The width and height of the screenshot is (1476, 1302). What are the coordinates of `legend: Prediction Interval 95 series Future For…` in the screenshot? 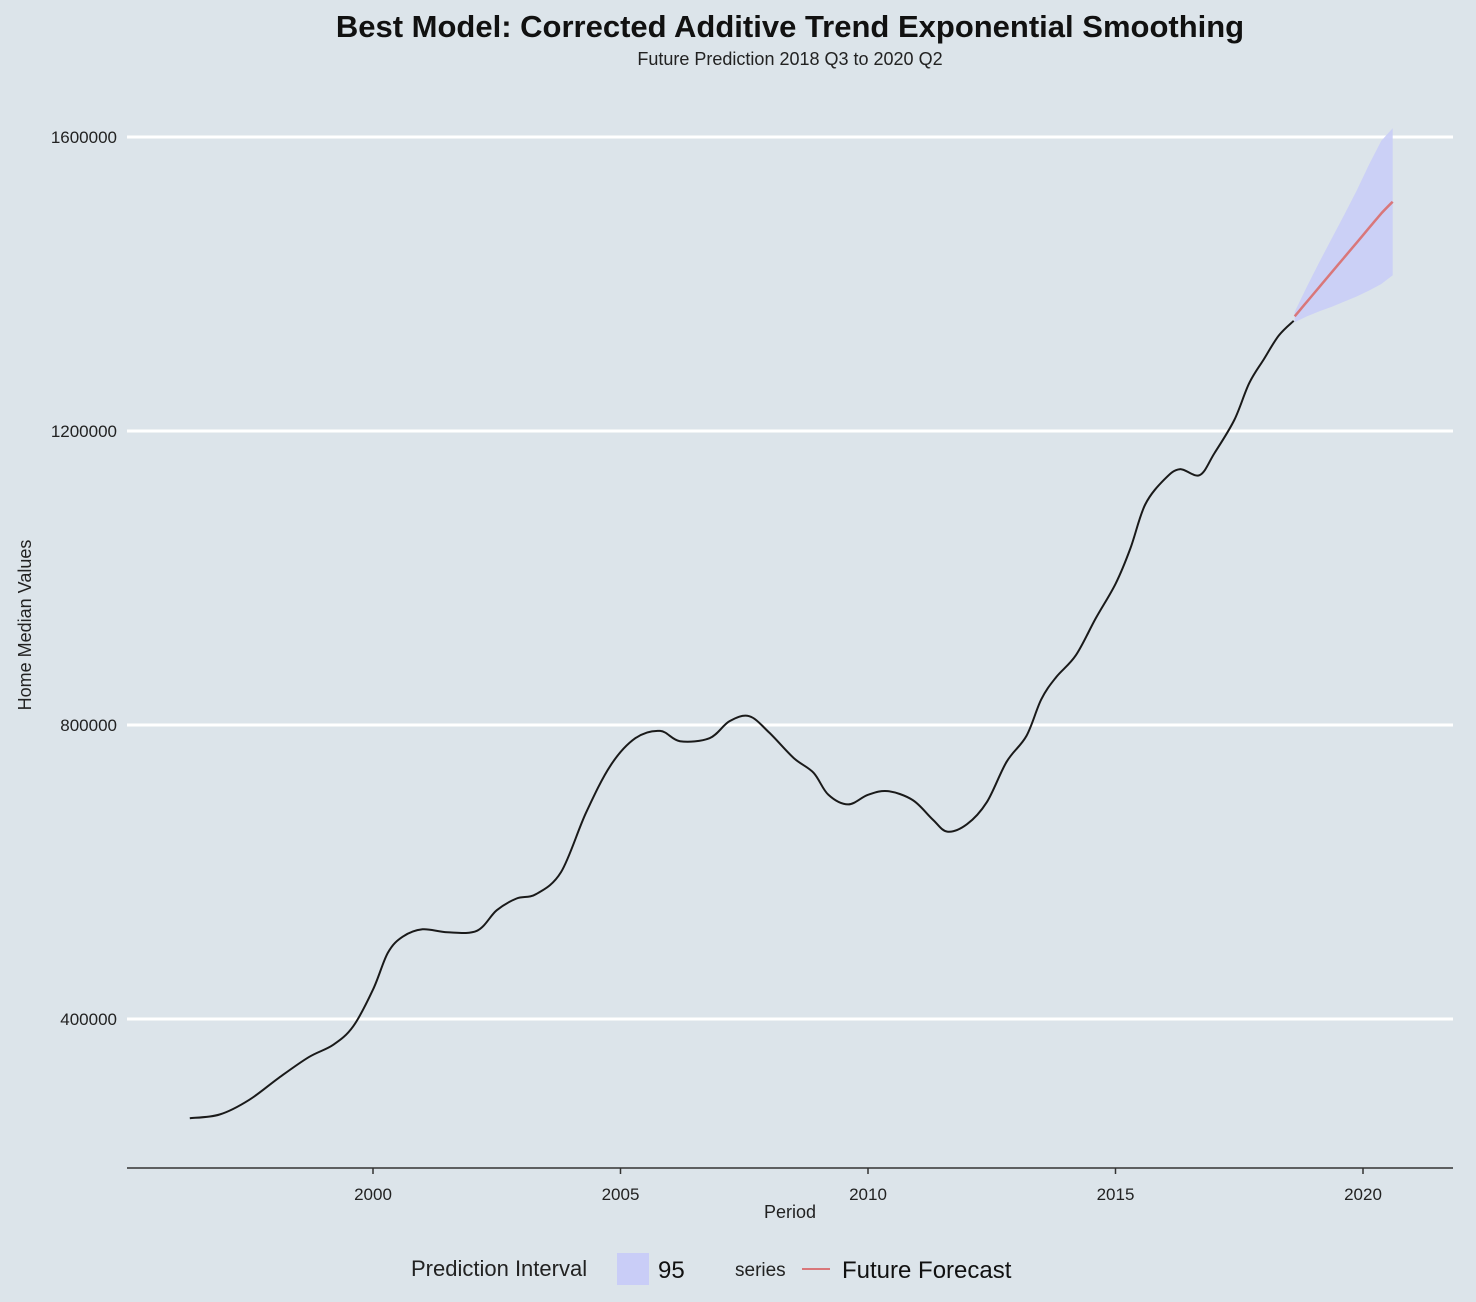 It's located at (711, 1269).